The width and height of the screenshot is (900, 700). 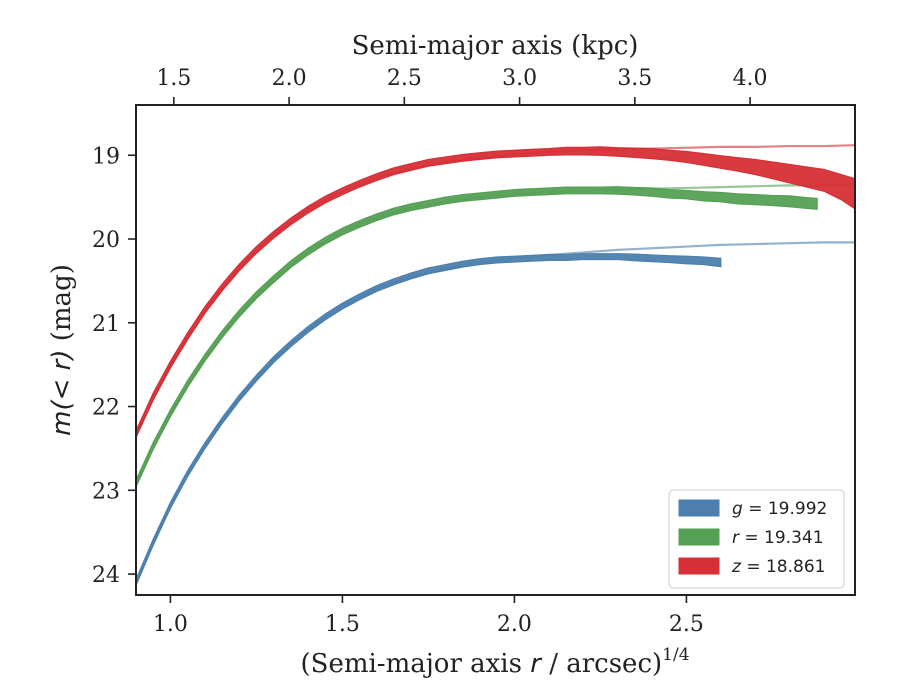 I want to click on y-axis: 19 20 21 22 23 24, so click(x=114, y=366).